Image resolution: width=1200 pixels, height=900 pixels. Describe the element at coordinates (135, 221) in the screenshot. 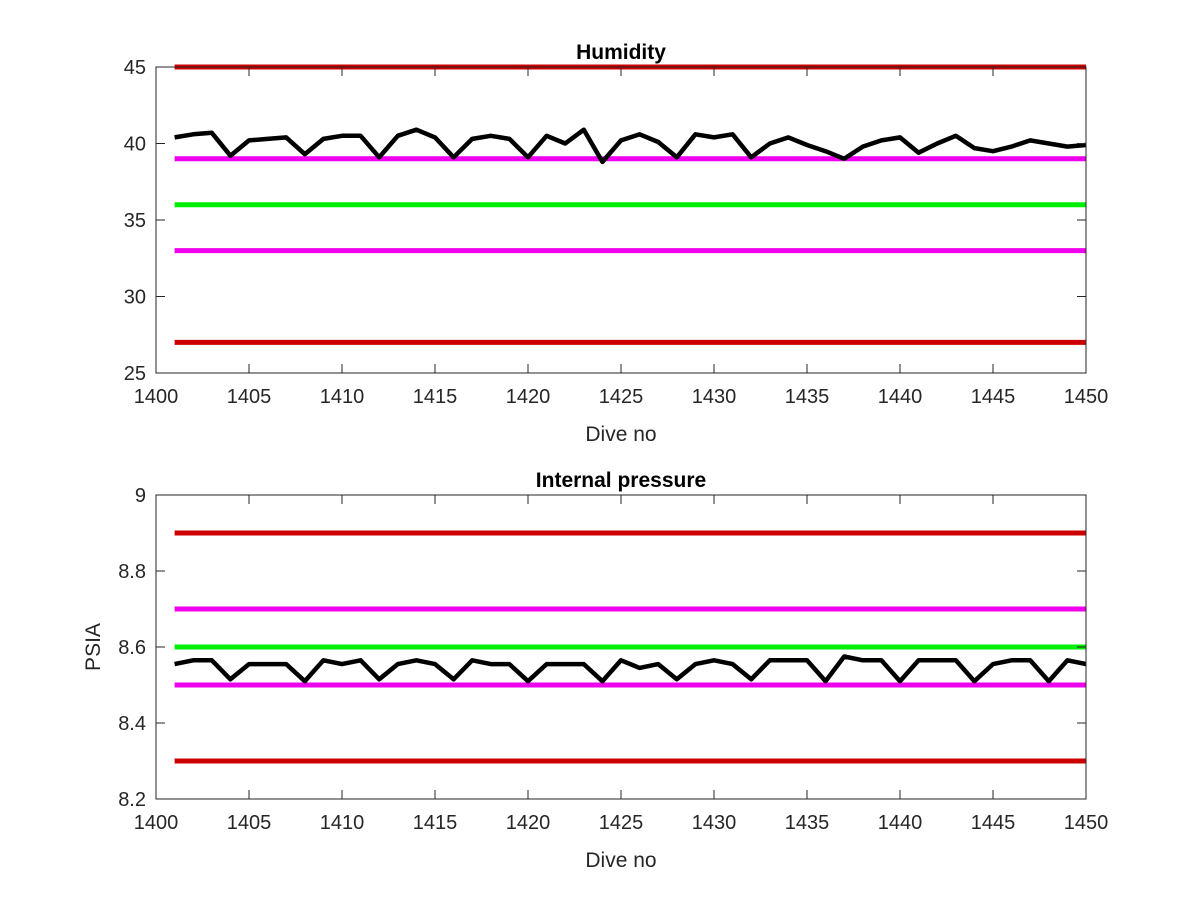

I see `y-tick-label: 35` at that location.